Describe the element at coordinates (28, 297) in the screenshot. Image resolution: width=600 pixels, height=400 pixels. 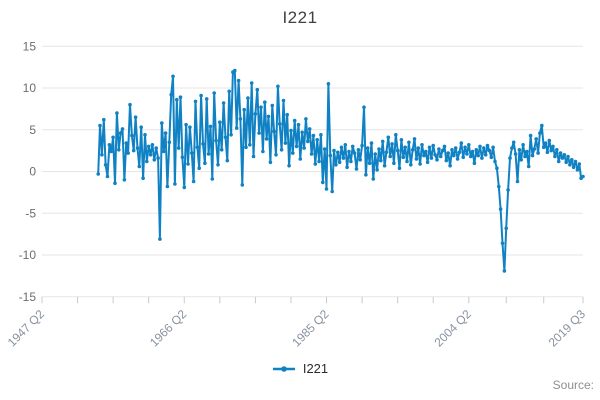
I see `y-axis-tick-label: -15` at that location.